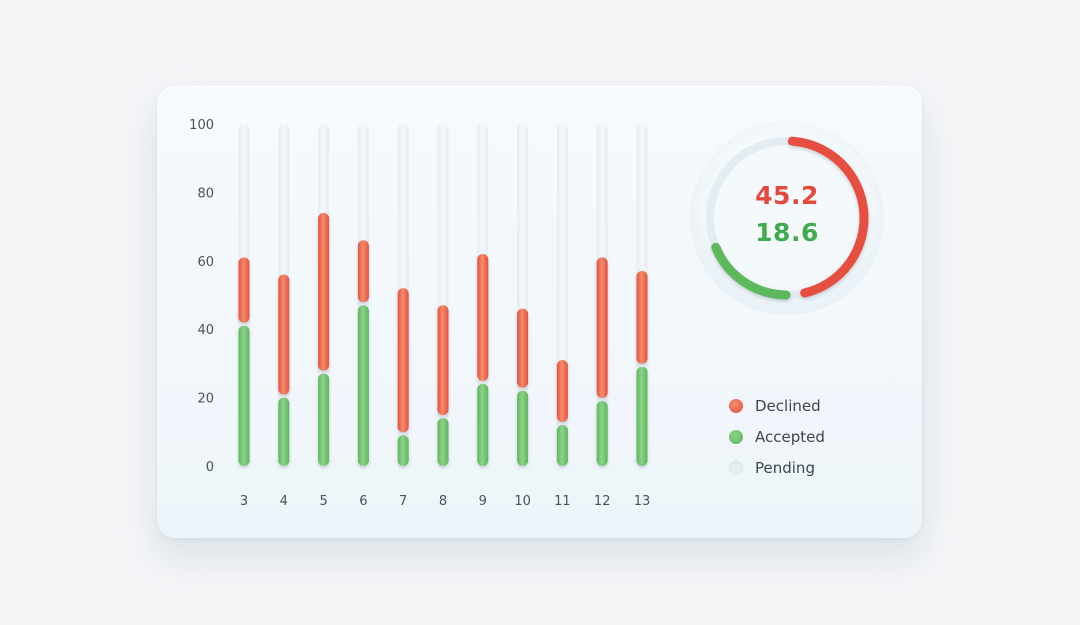 The image size is (1080, 625). I want to click on x-tick-label: 13, so click(642, 501).